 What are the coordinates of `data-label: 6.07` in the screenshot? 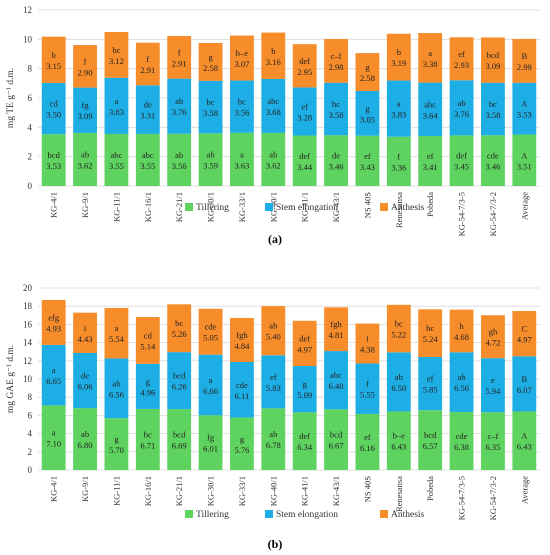 It's located at (524, 390).